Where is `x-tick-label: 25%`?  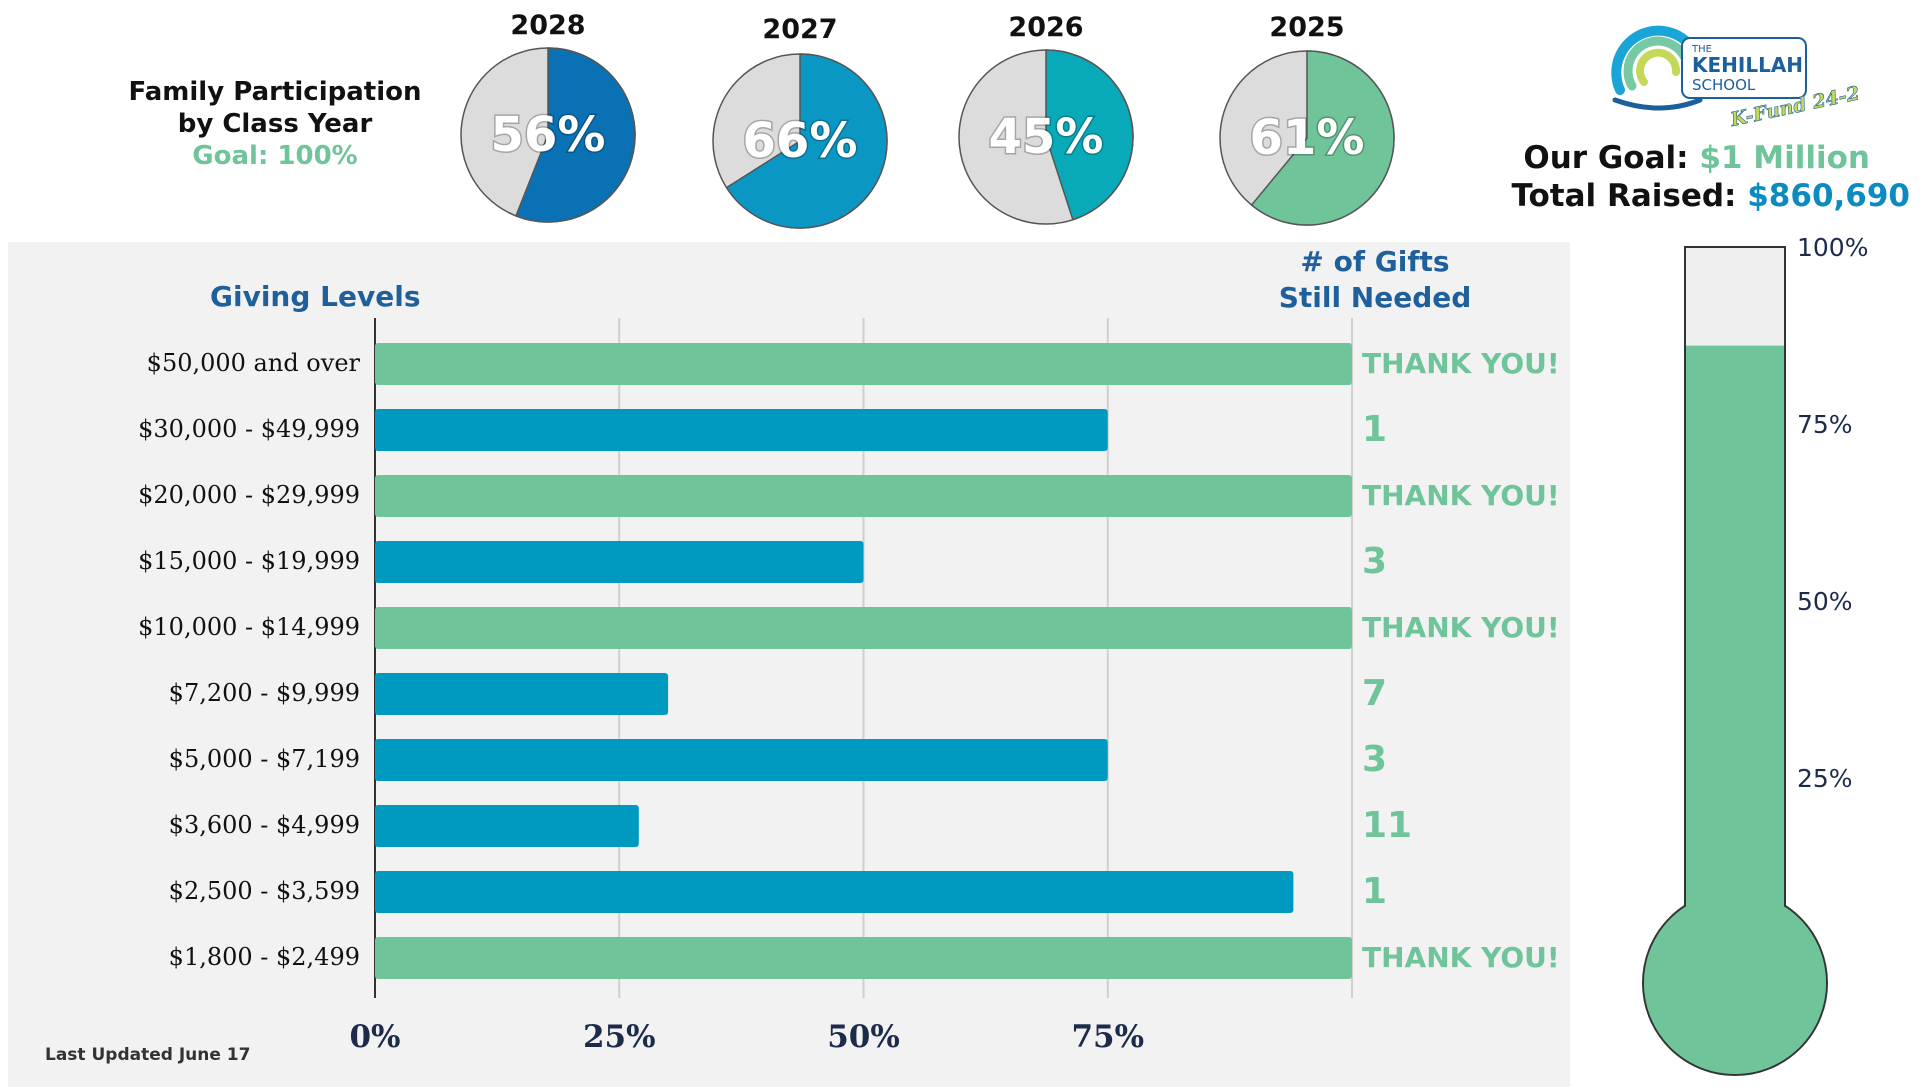 x-tick-label: 25% is located at coordinates (619, 1037).